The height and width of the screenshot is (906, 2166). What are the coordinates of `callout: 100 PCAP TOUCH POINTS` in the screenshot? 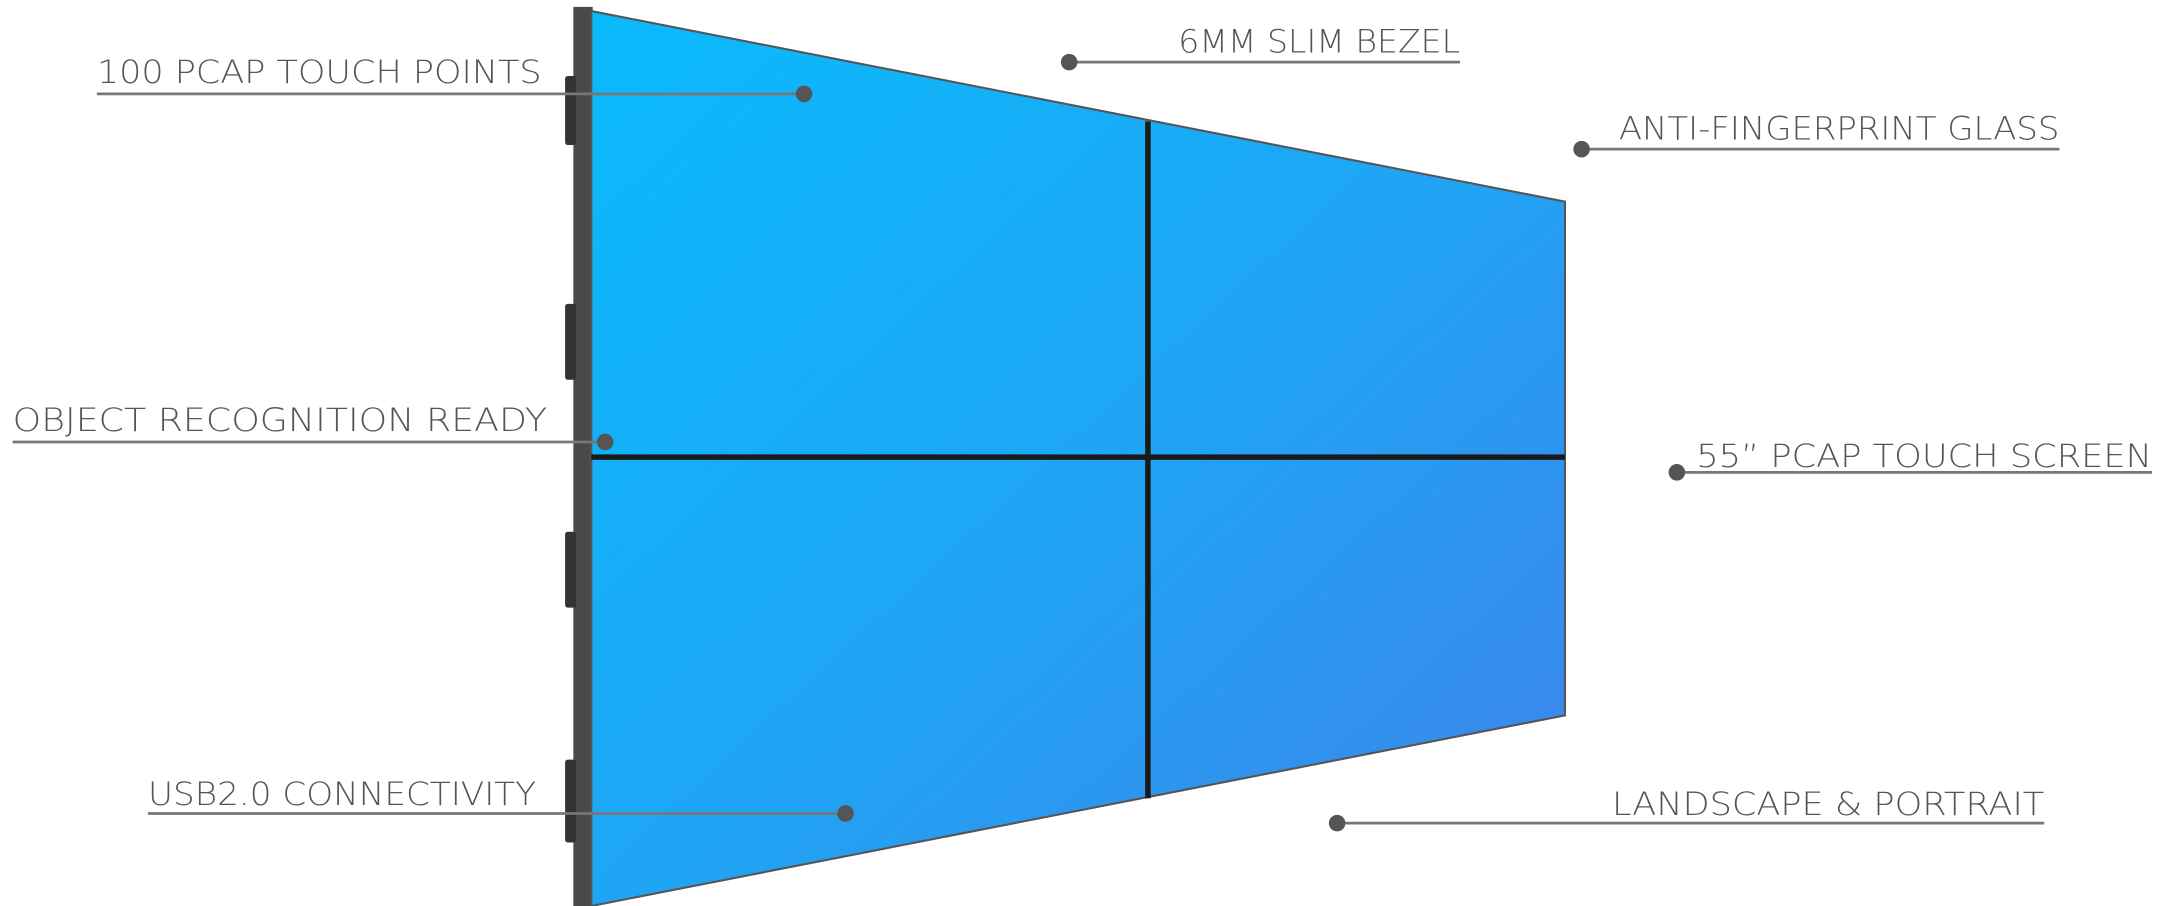 It's located at (455, 79).